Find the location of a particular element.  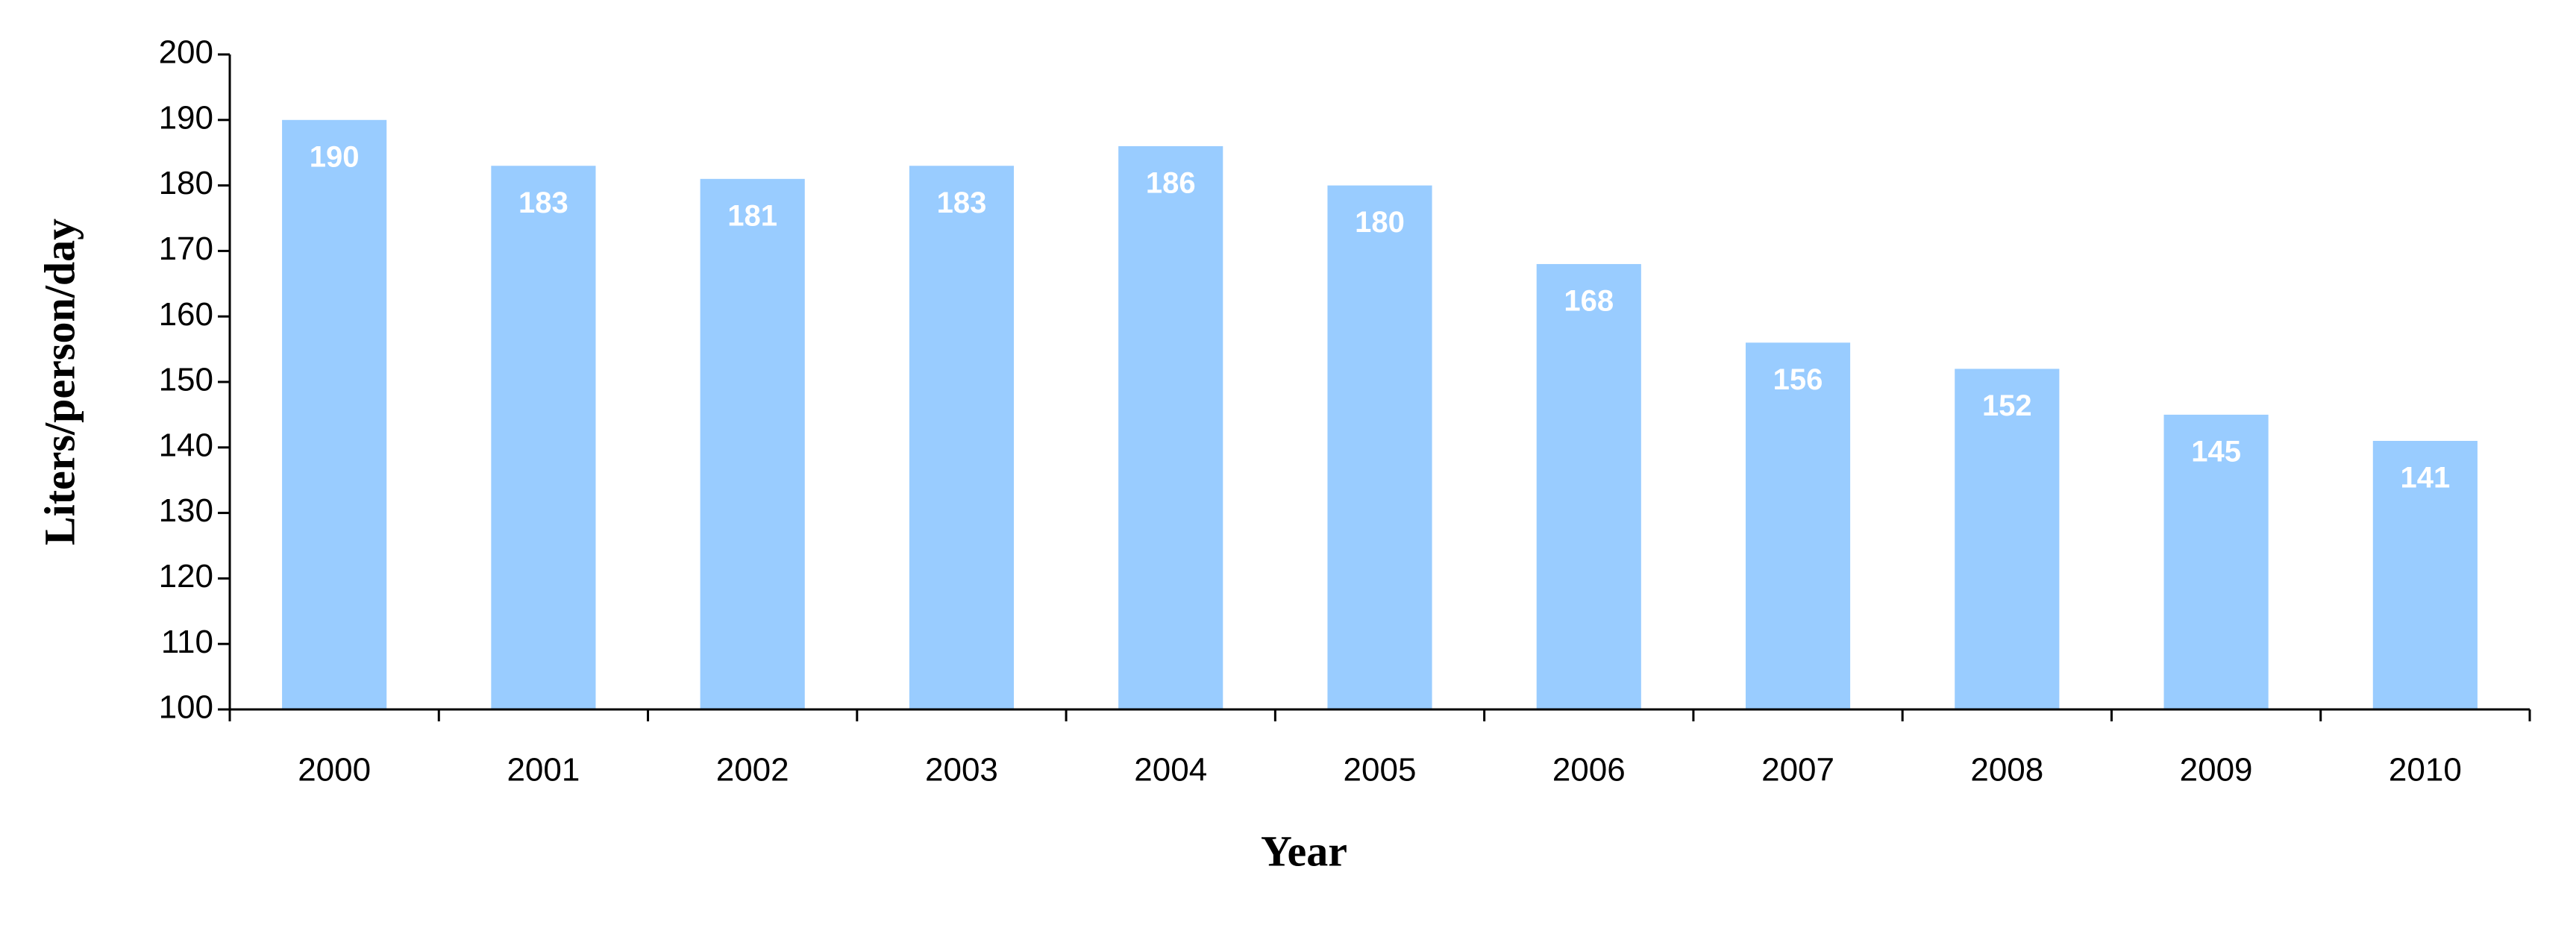

x-tick-label: 2006 is located at coordinates (1589, 770).